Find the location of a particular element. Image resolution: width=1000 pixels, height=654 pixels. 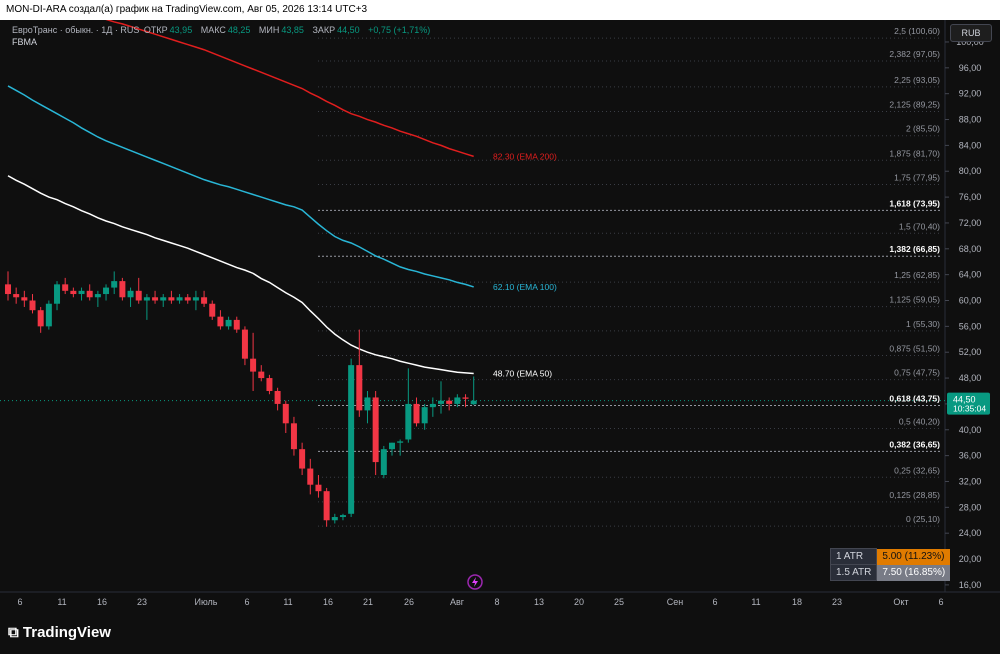

fib-label: 0,5 (40,20) is located at coordinates (919, 421).